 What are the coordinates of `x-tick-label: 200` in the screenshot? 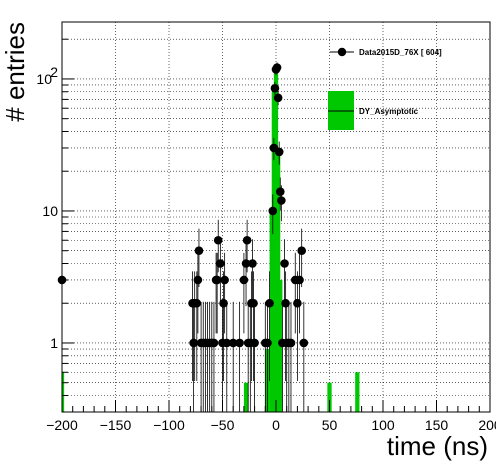 It's located at (487, 425).